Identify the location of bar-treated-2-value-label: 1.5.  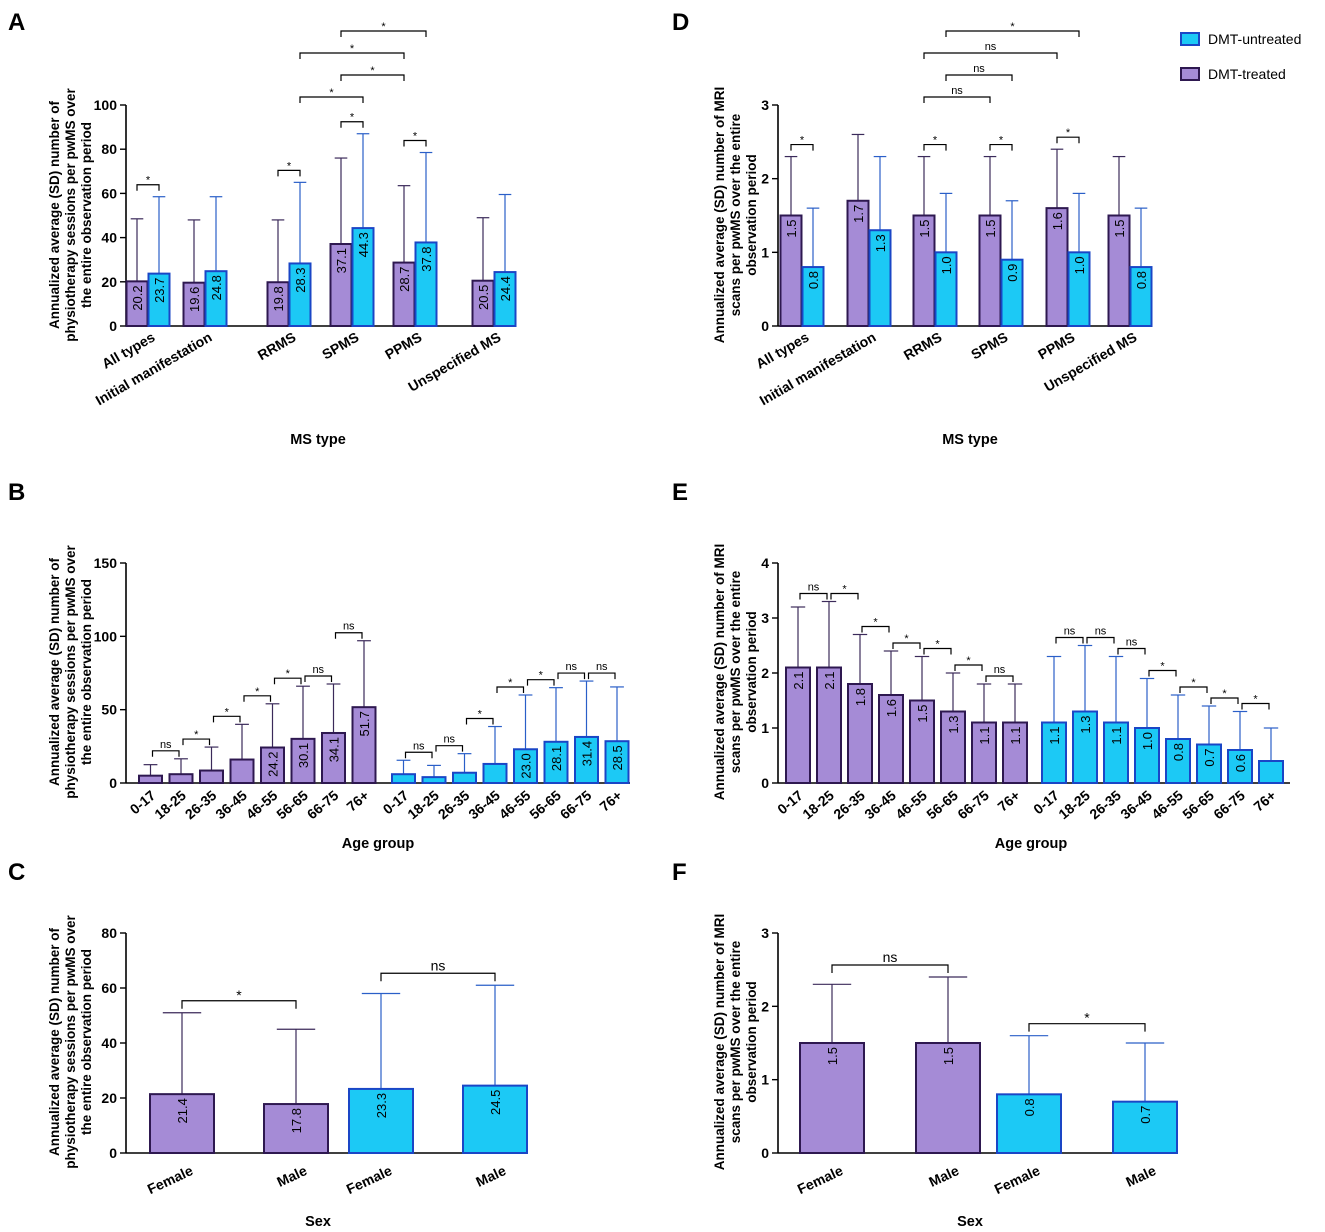
(924, 229).